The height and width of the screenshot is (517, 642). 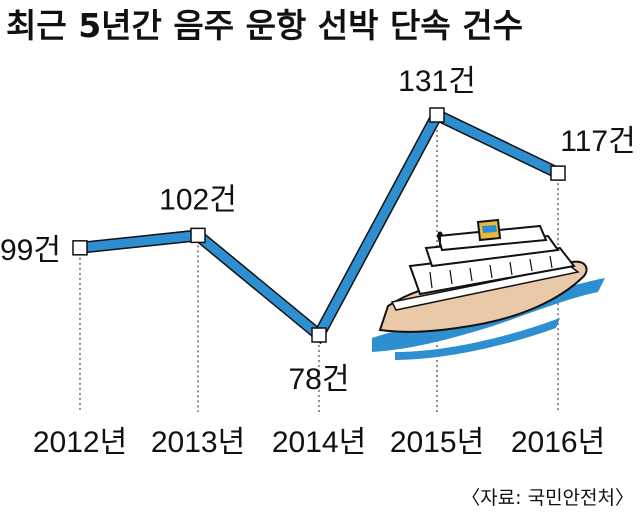 I want to click on x-tick-label-2016년: 2016년, so click(x=558, y=442).